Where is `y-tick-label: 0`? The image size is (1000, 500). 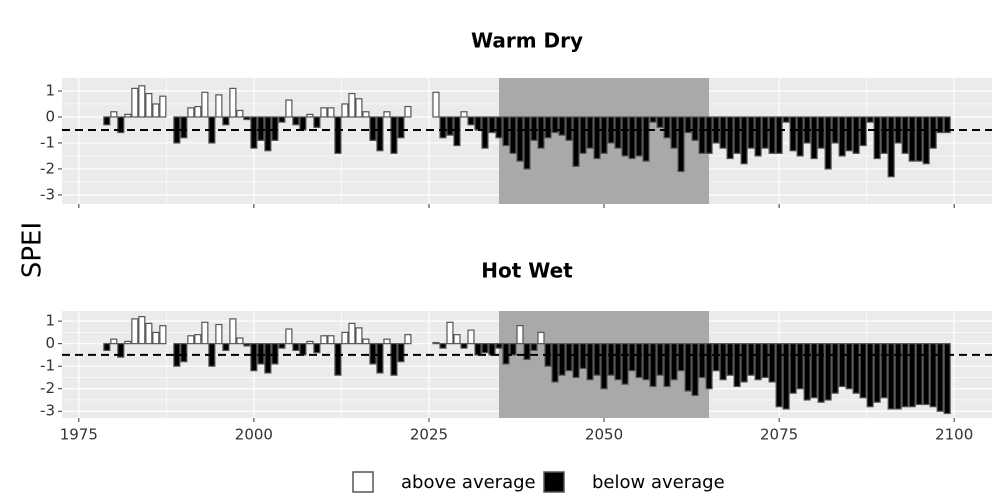
y-tick-label: 0 is located at coordinates (50, 343).